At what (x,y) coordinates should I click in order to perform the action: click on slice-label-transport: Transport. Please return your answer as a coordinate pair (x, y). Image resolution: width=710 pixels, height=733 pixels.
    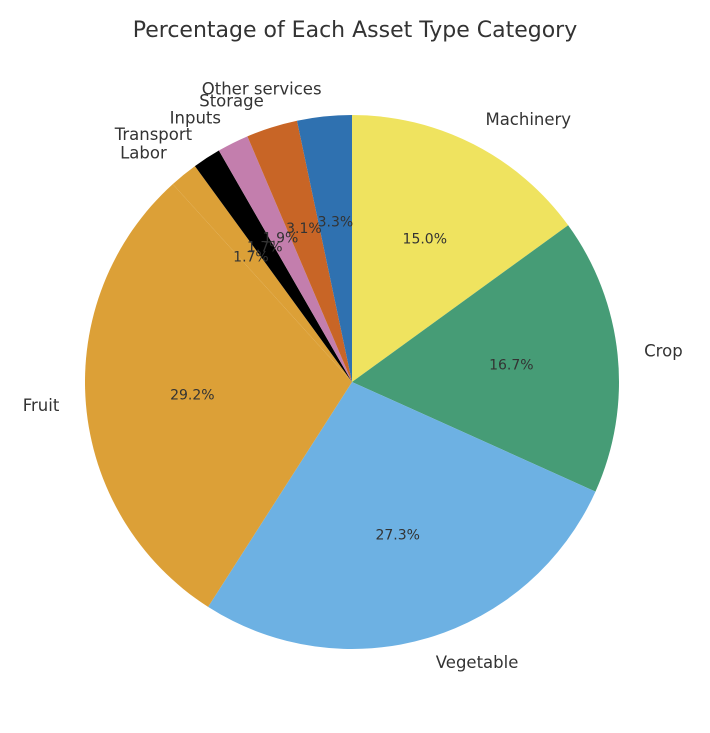
    Looking at the image, I should click on (153, 134).